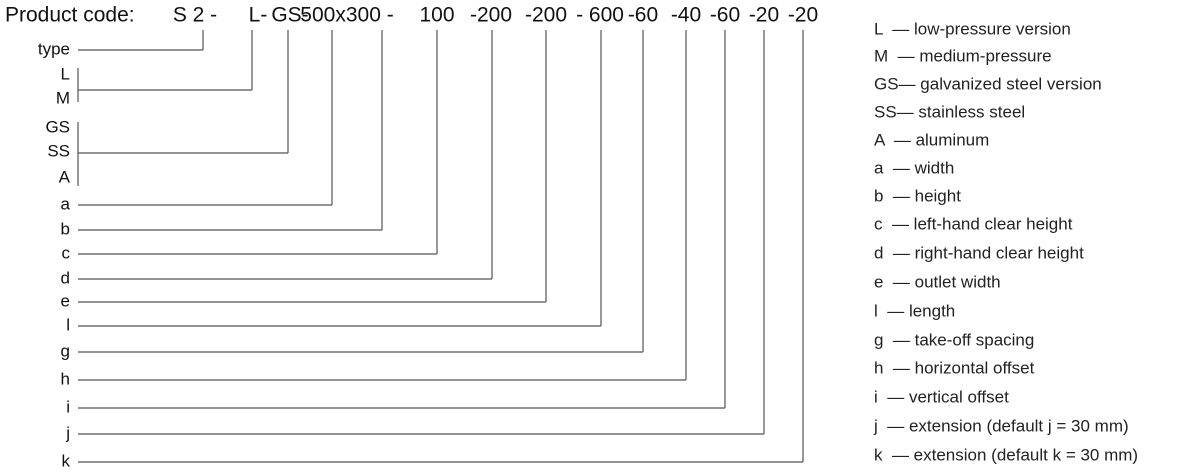 Image resolution: width=1186 pixels, height=474 pixels. I want to click on field-label: h, so click(65, 378).